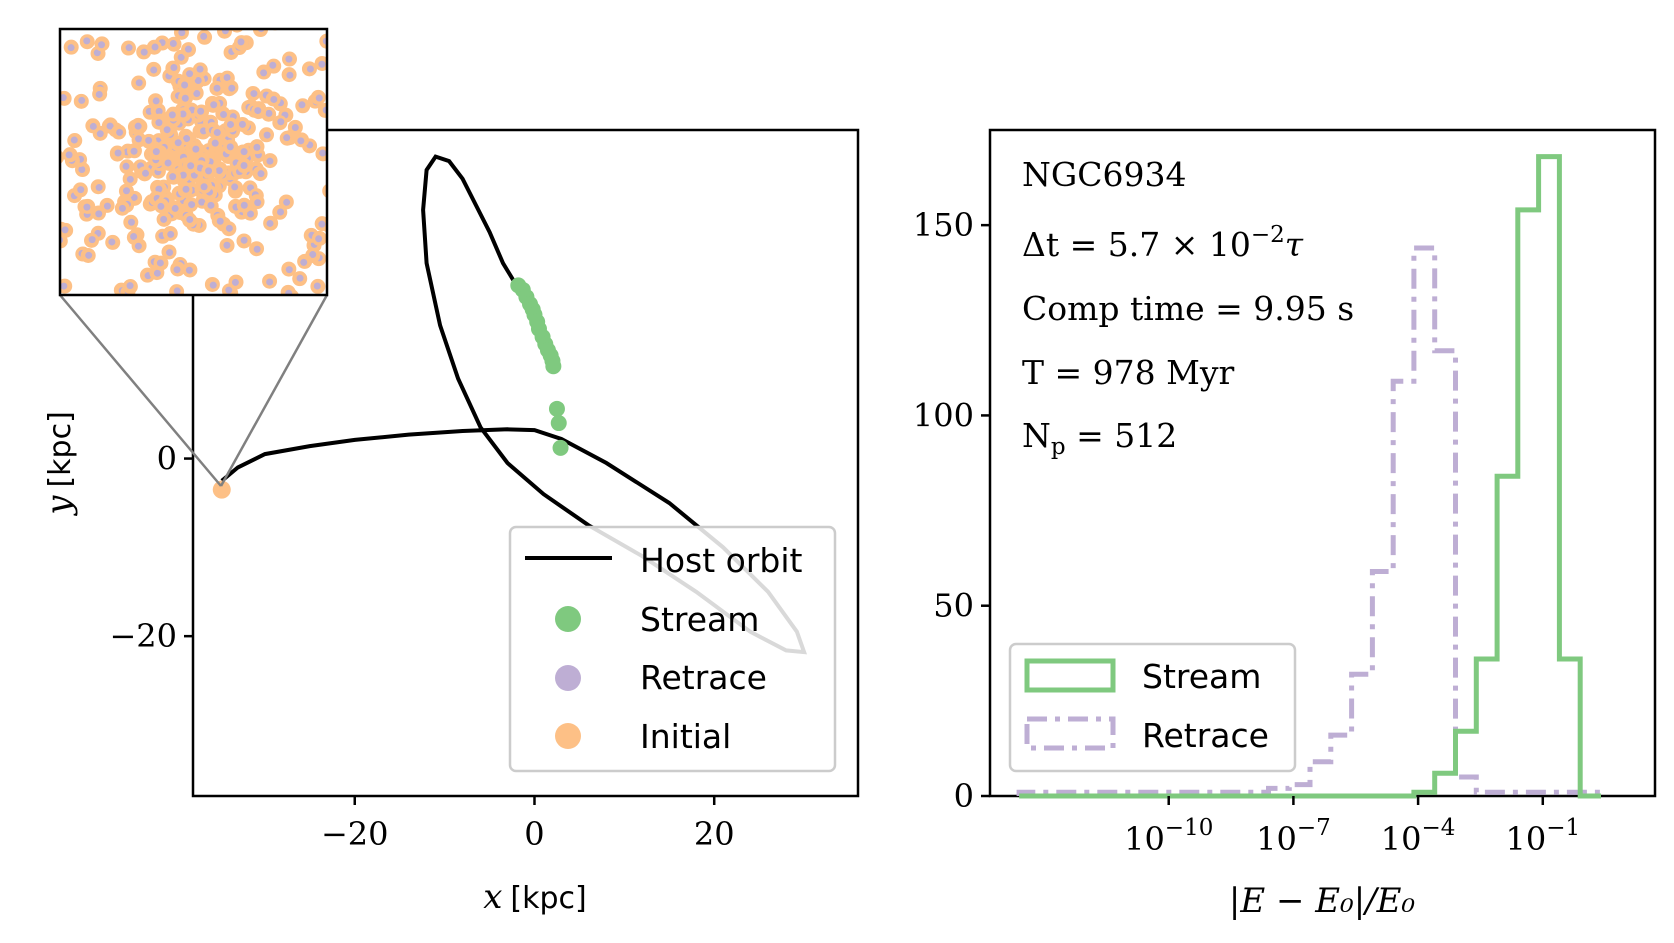  I want to click on inset-zoom, so click(189, 151).